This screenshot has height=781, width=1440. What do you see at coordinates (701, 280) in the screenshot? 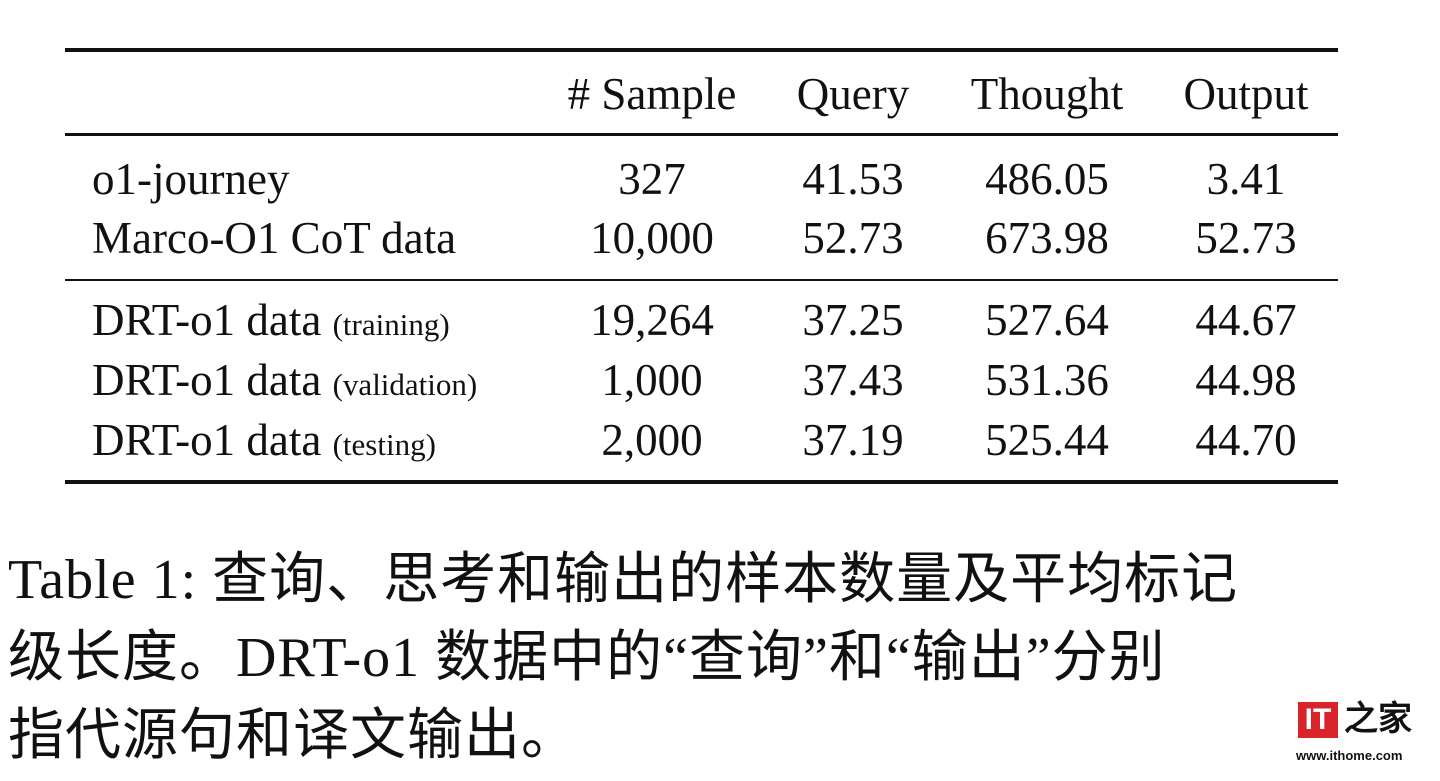
I see `mid-rule` at bounding box center [701, 280].